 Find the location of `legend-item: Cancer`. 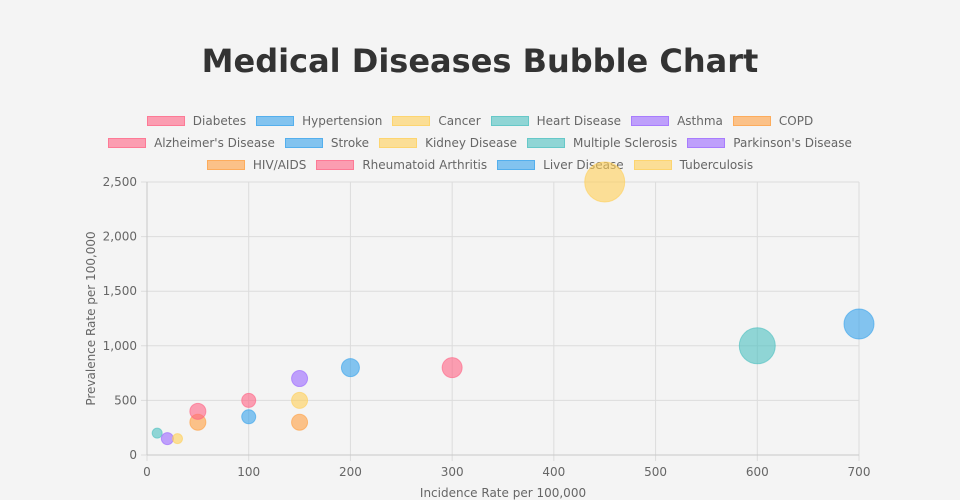

legend-item: Cancer is located at coordinates (436, 121).